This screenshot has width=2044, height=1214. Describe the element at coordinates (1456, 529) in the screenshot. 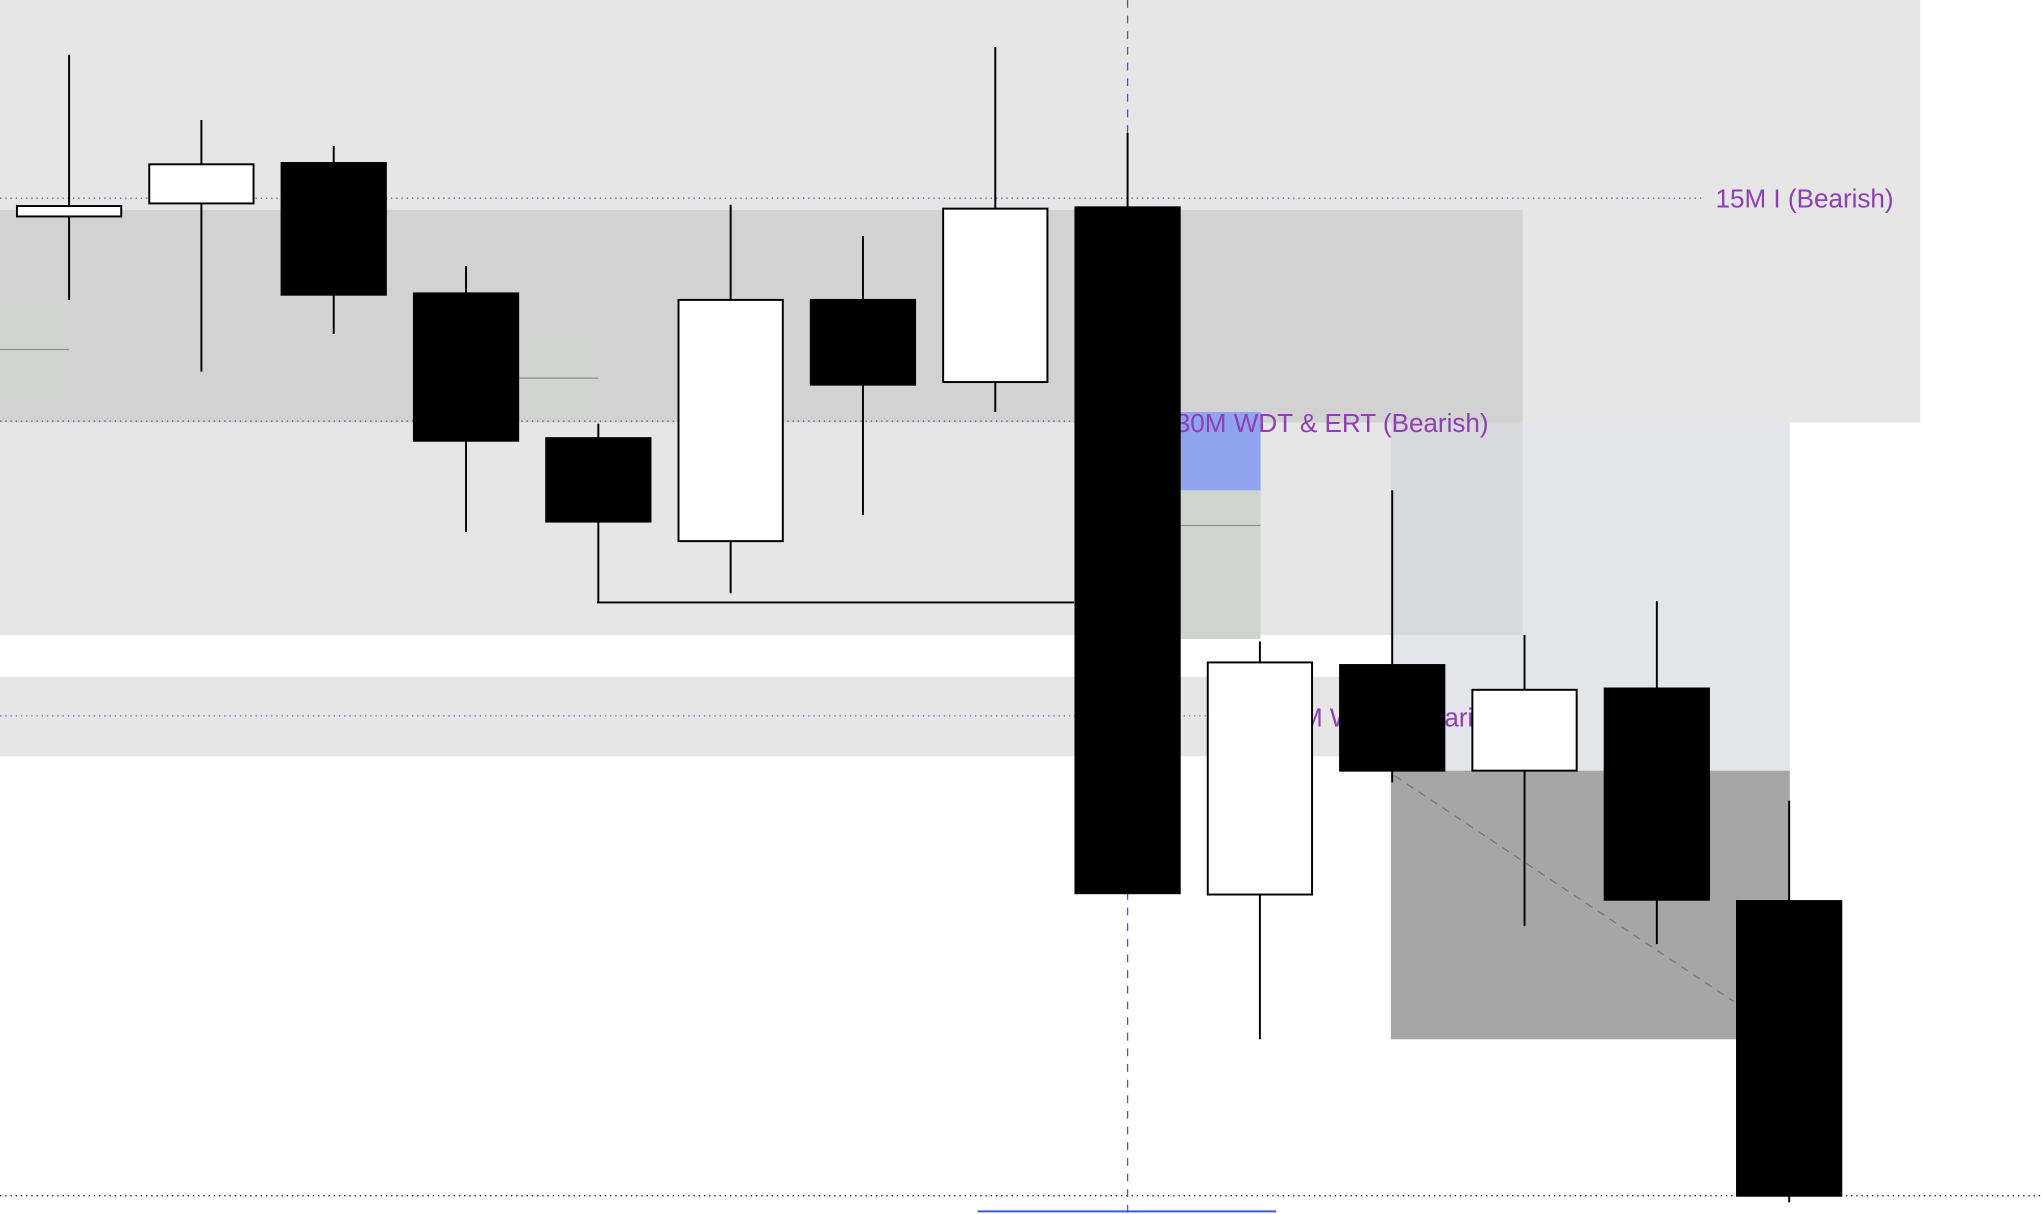

I see `zone` at that location.